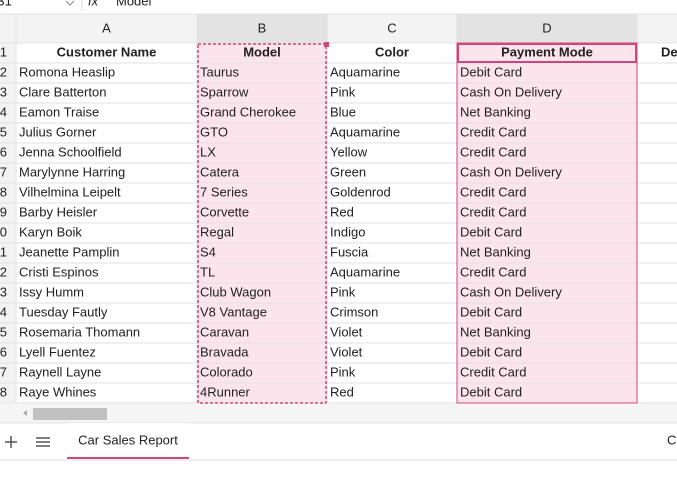  Describe the element at coordinates (6, 4) in the screenshot. I see `cell-reference: B1` at that location.